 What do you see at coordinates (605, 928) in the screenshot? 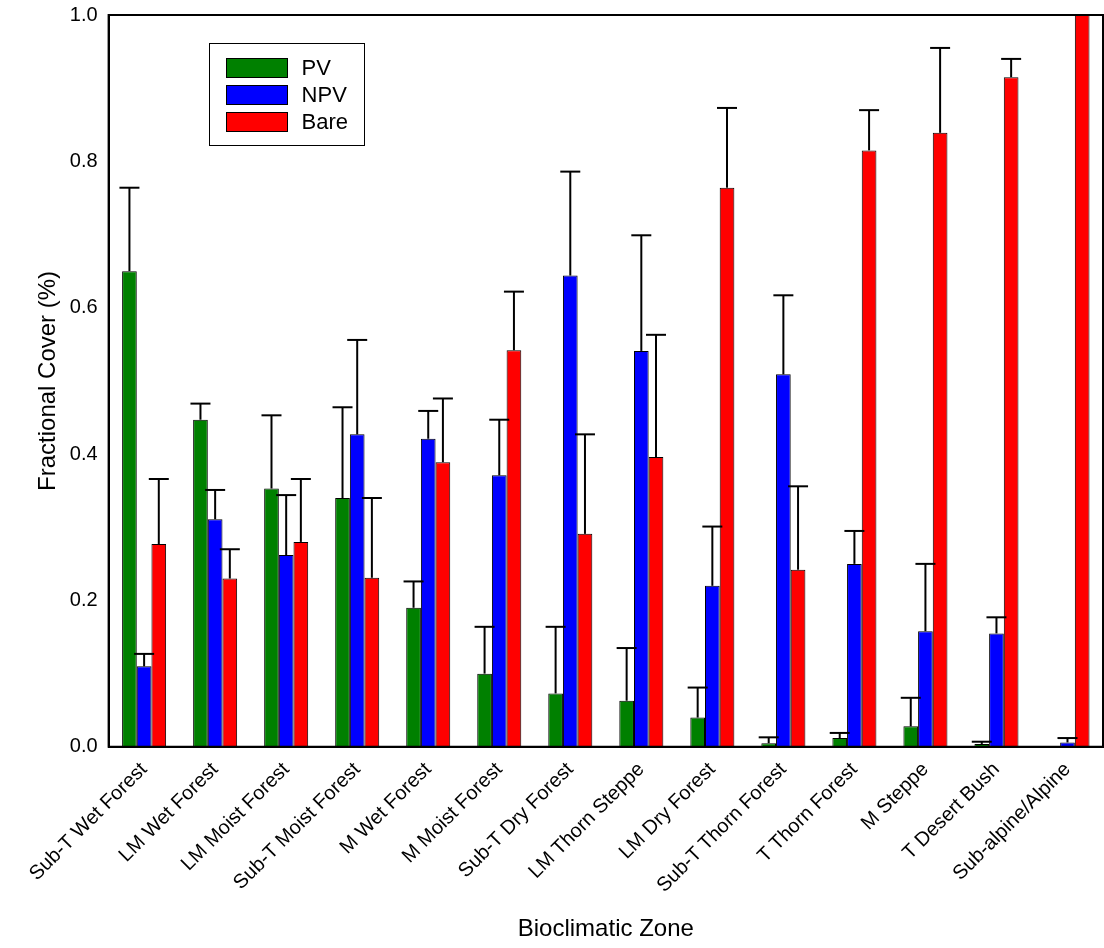
I see `x-axis-title: Bioclimatic Zone` at bounding box center [605, 928].